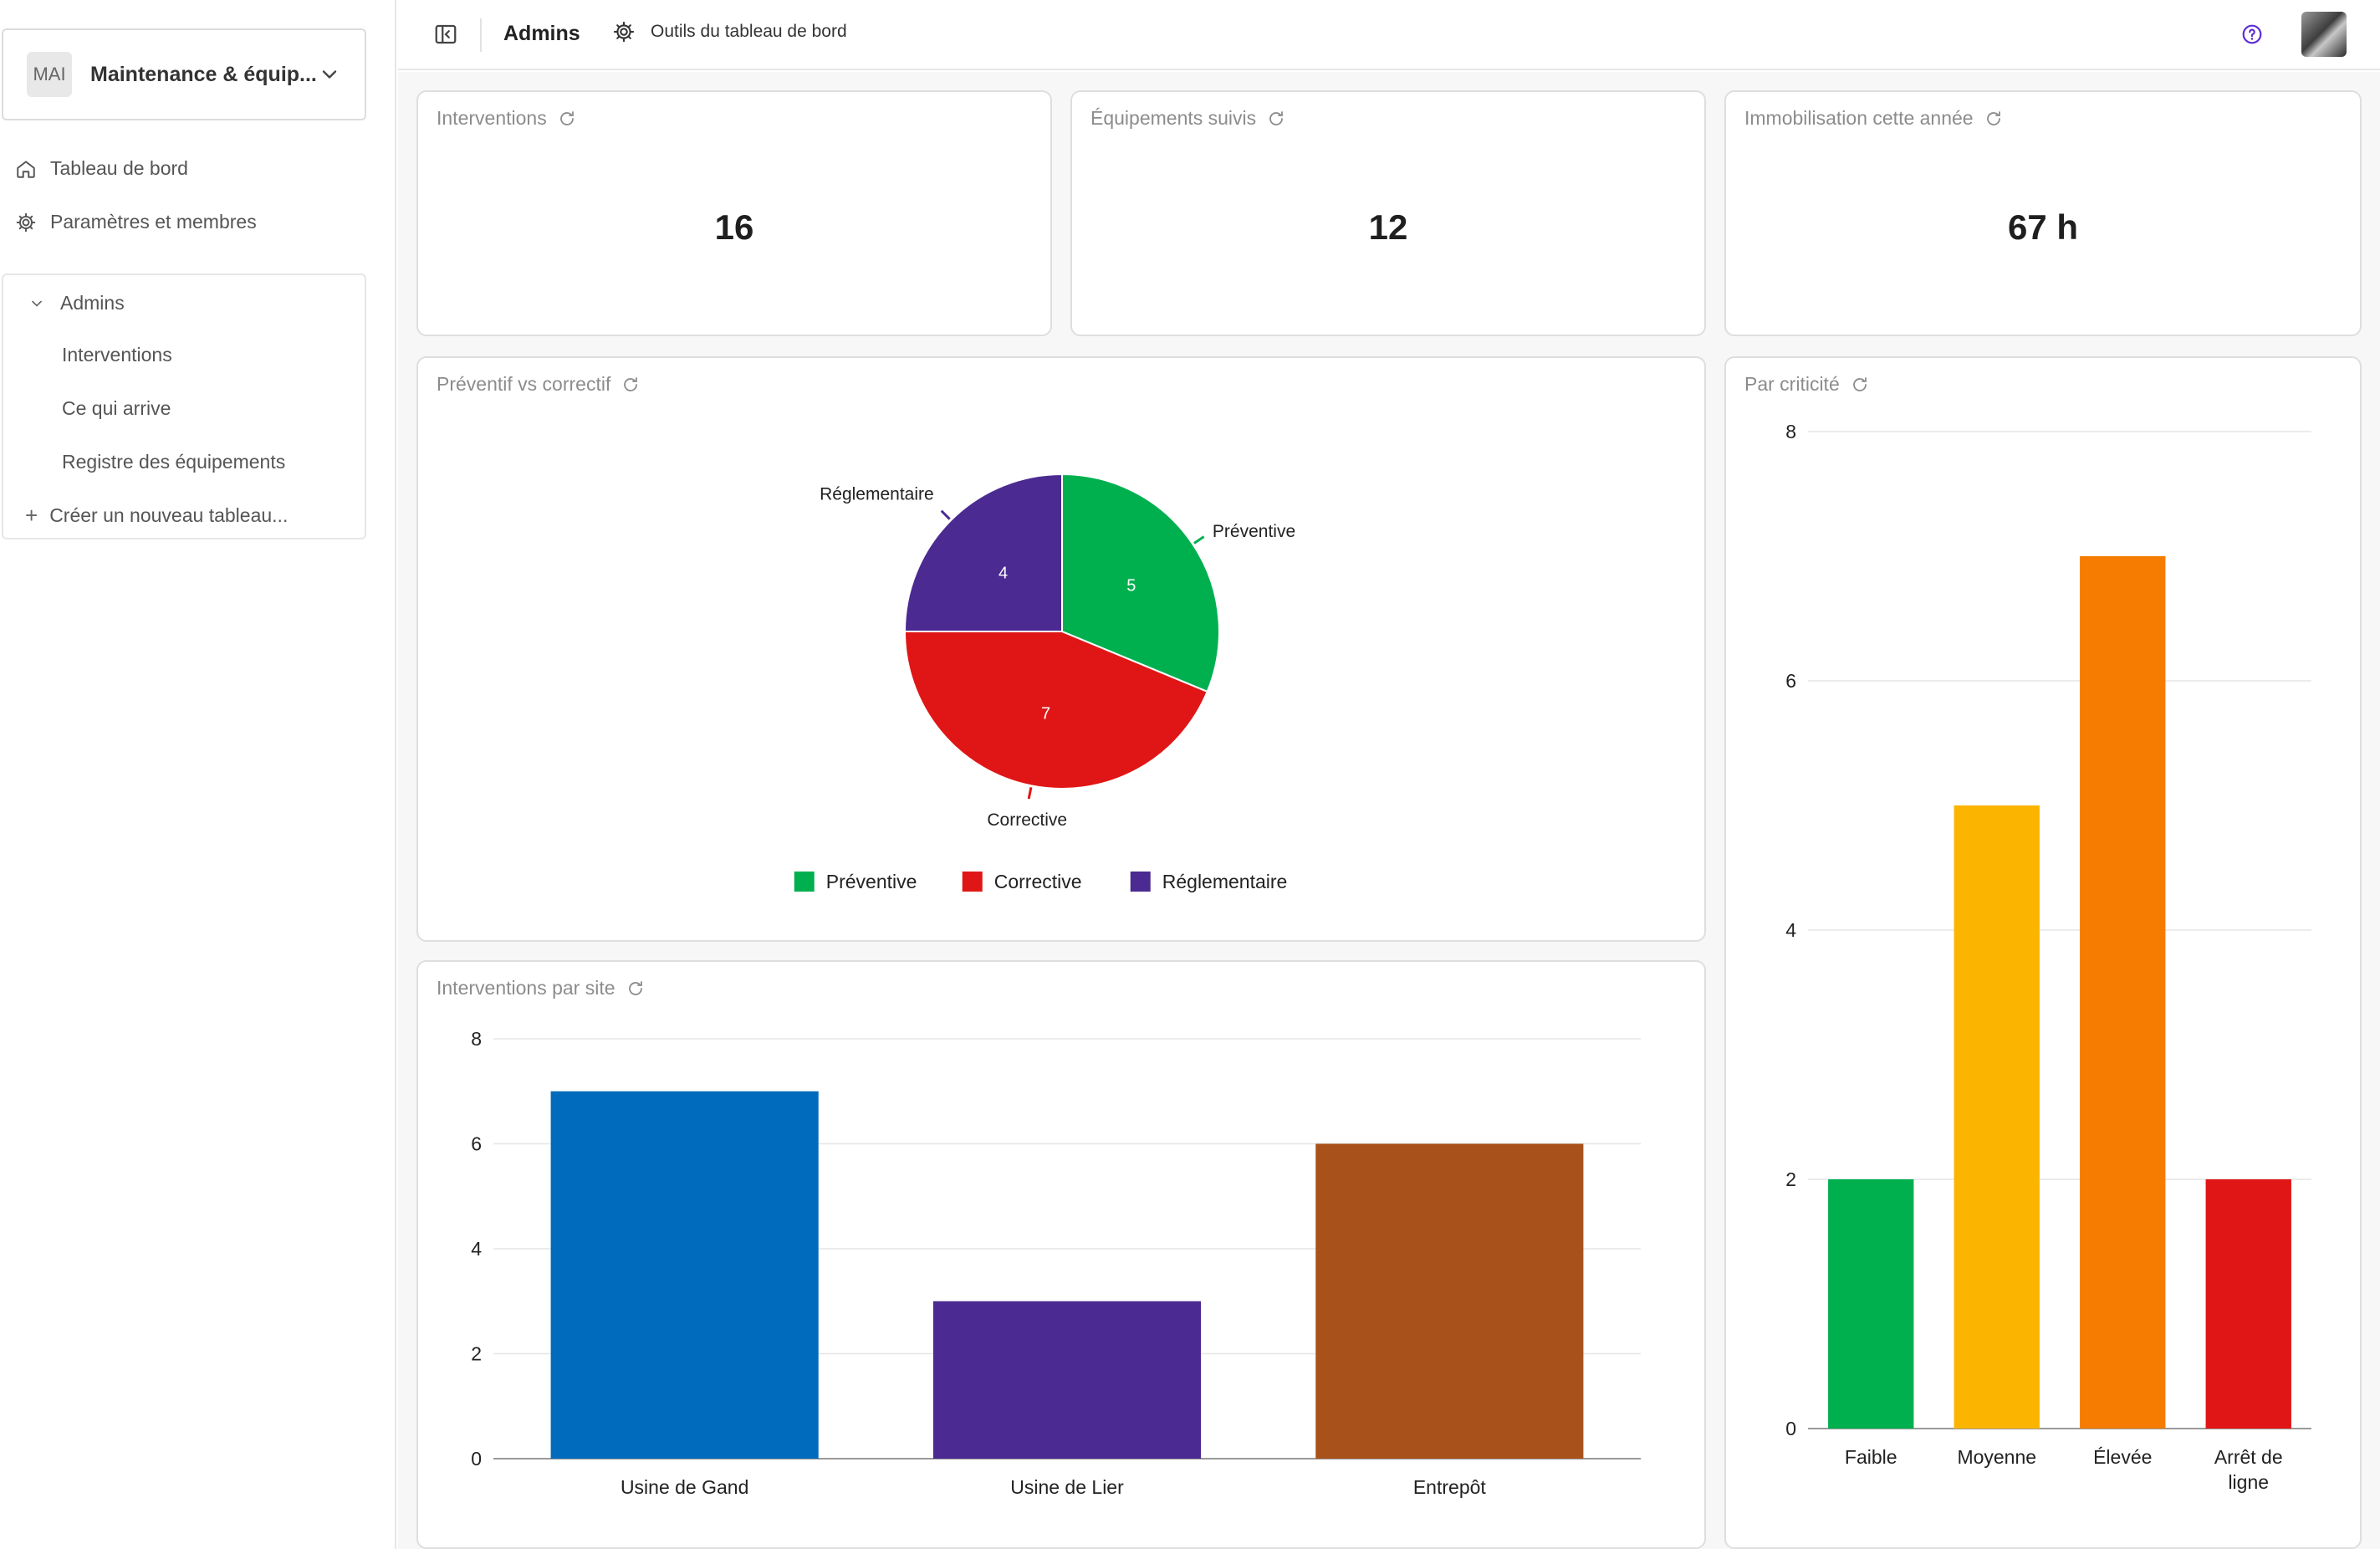  I want to click on page-title: Admins, so click(541, 33).